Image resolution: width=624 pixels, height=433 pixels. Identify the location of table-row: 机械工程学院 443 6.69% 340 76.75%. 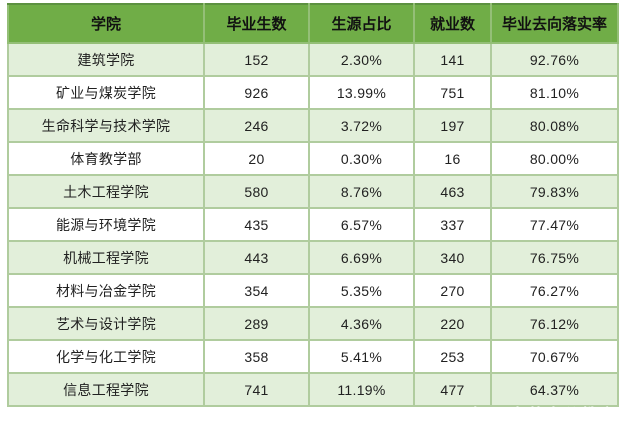
(313, 257).